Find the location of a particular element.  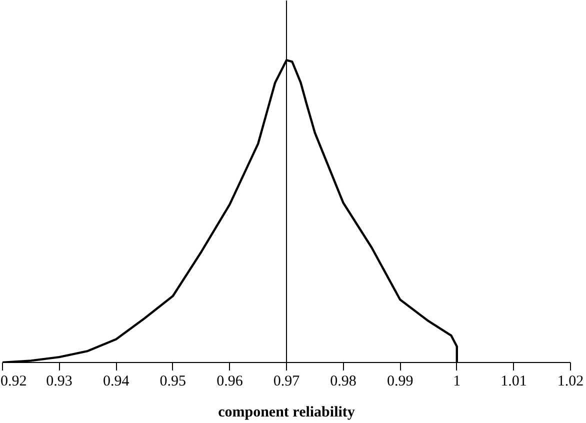

x-tick-label: 0.98 is located at coordinates (343, 382).